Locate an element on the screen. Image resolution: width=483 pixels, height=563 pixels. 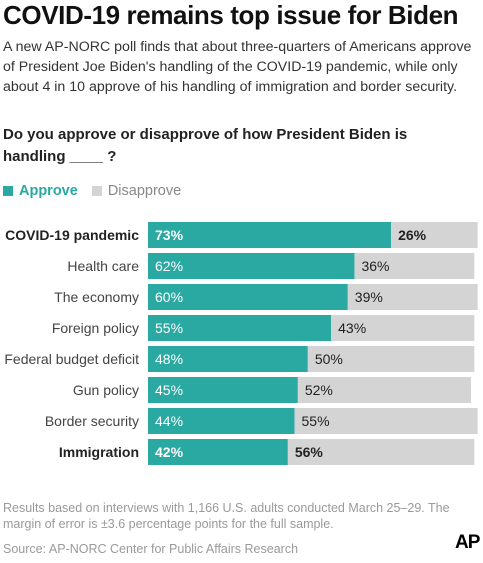
legend-item-approve: Approve is located at coordinates (40, 191).